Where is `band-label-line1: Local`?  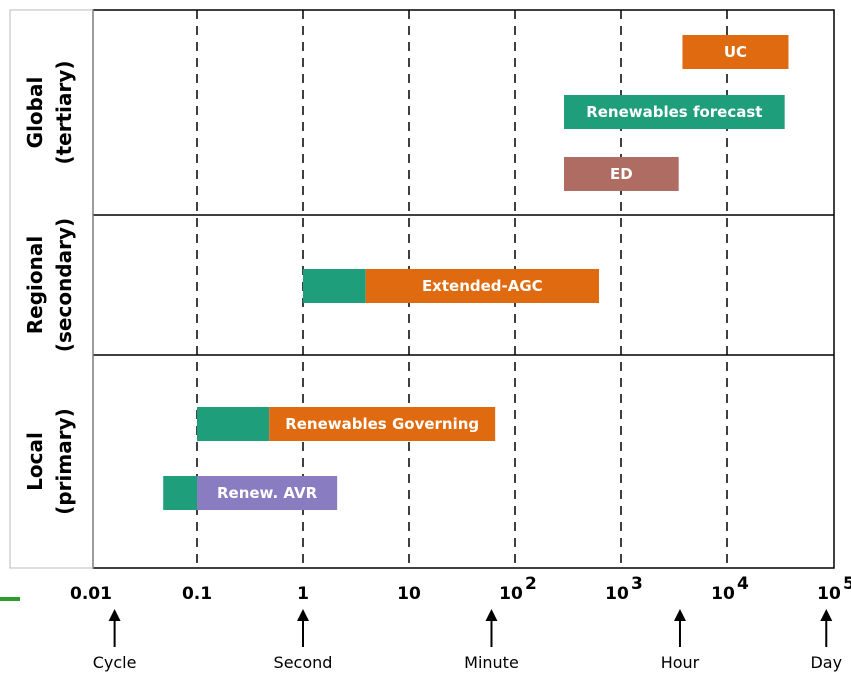
band-label-line1: Local is located at coordinates (35, 461).